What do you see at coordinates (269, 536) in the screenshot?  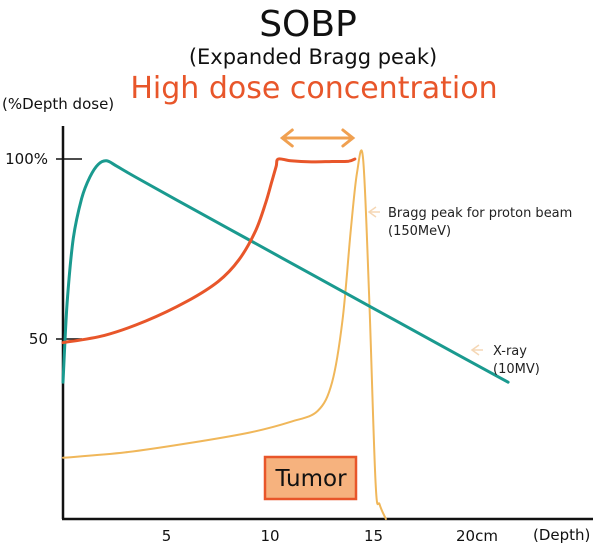 I see `x-tick-label: 10` at bounding box center [269, 536].